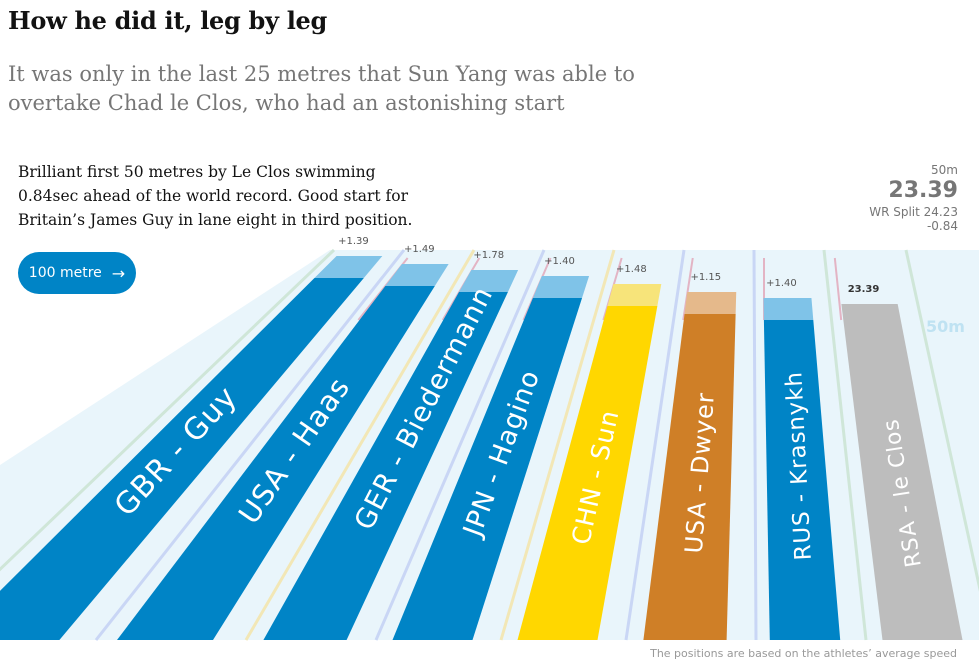 Image resolution: width=979 pixels, height=669 pixels. I want to click on lane-time-label: 23.39, so click(864, 289).